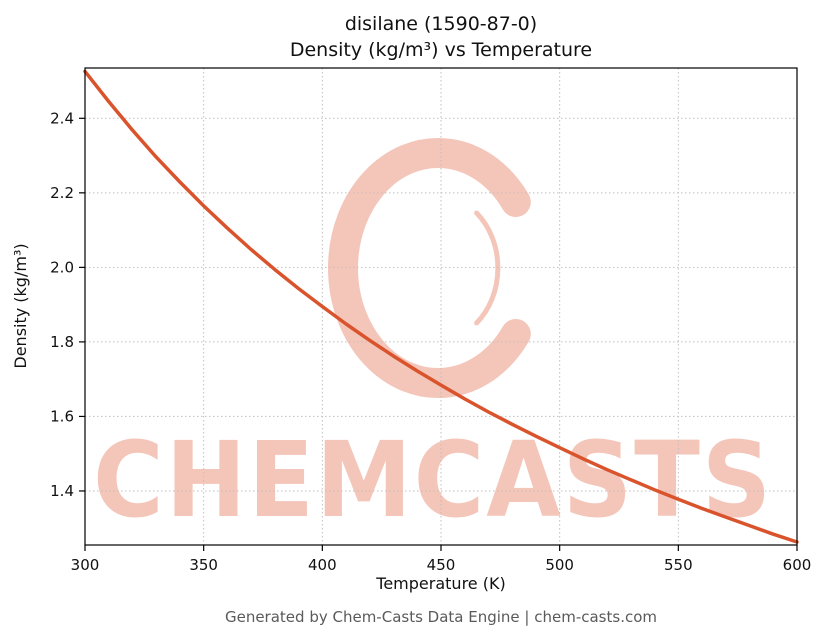 Image resolution: width=823 pixels, height=644 pixels. What do you see at coordinates (441, 565) in the screenshot?
I see `x-tick-label: 450` at bounding box center [441, 565].